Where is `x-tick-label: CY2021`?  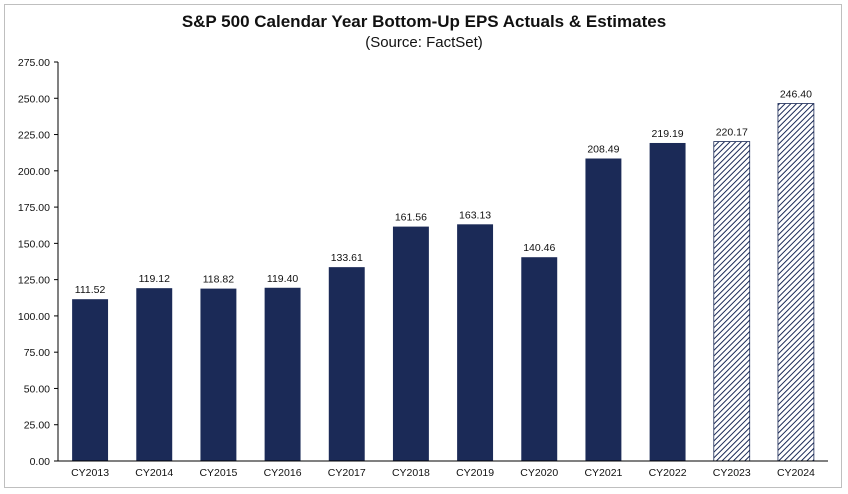 x-tick-label: CY2021 is located at coordinates (603, 473).